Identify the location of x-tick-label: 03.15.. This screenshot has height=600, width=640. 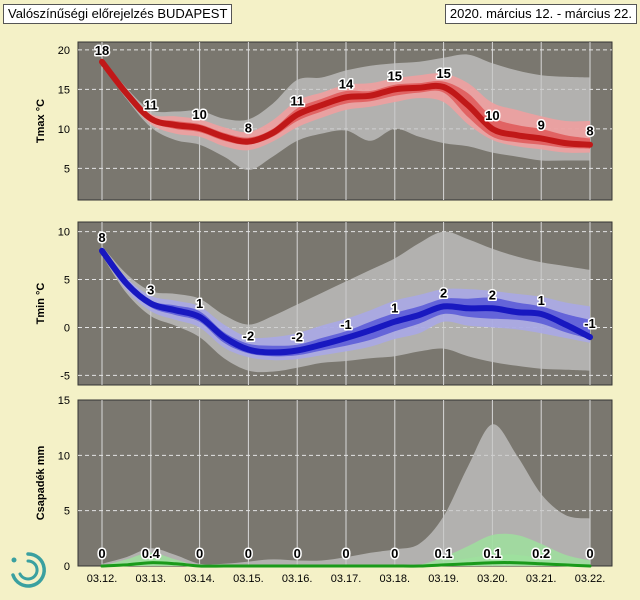
(248, 579).